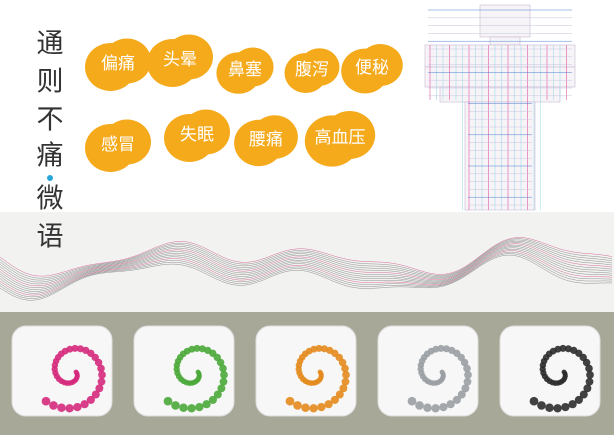  What do you see at coordinates (118, 145) in the screenshot?
I see `symptom-label: 感冒` at bounding box center [118, 145].